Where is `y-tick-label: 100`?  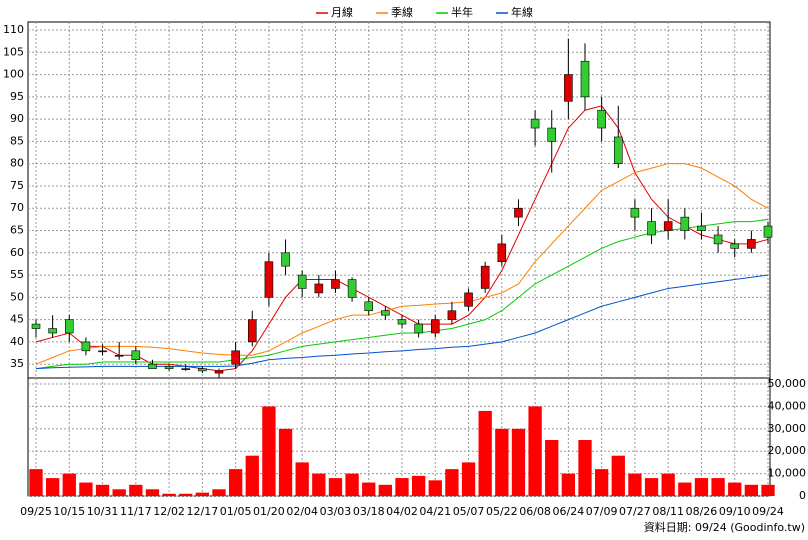
y-tick-label: 100 is located at coordinates (13, 74).